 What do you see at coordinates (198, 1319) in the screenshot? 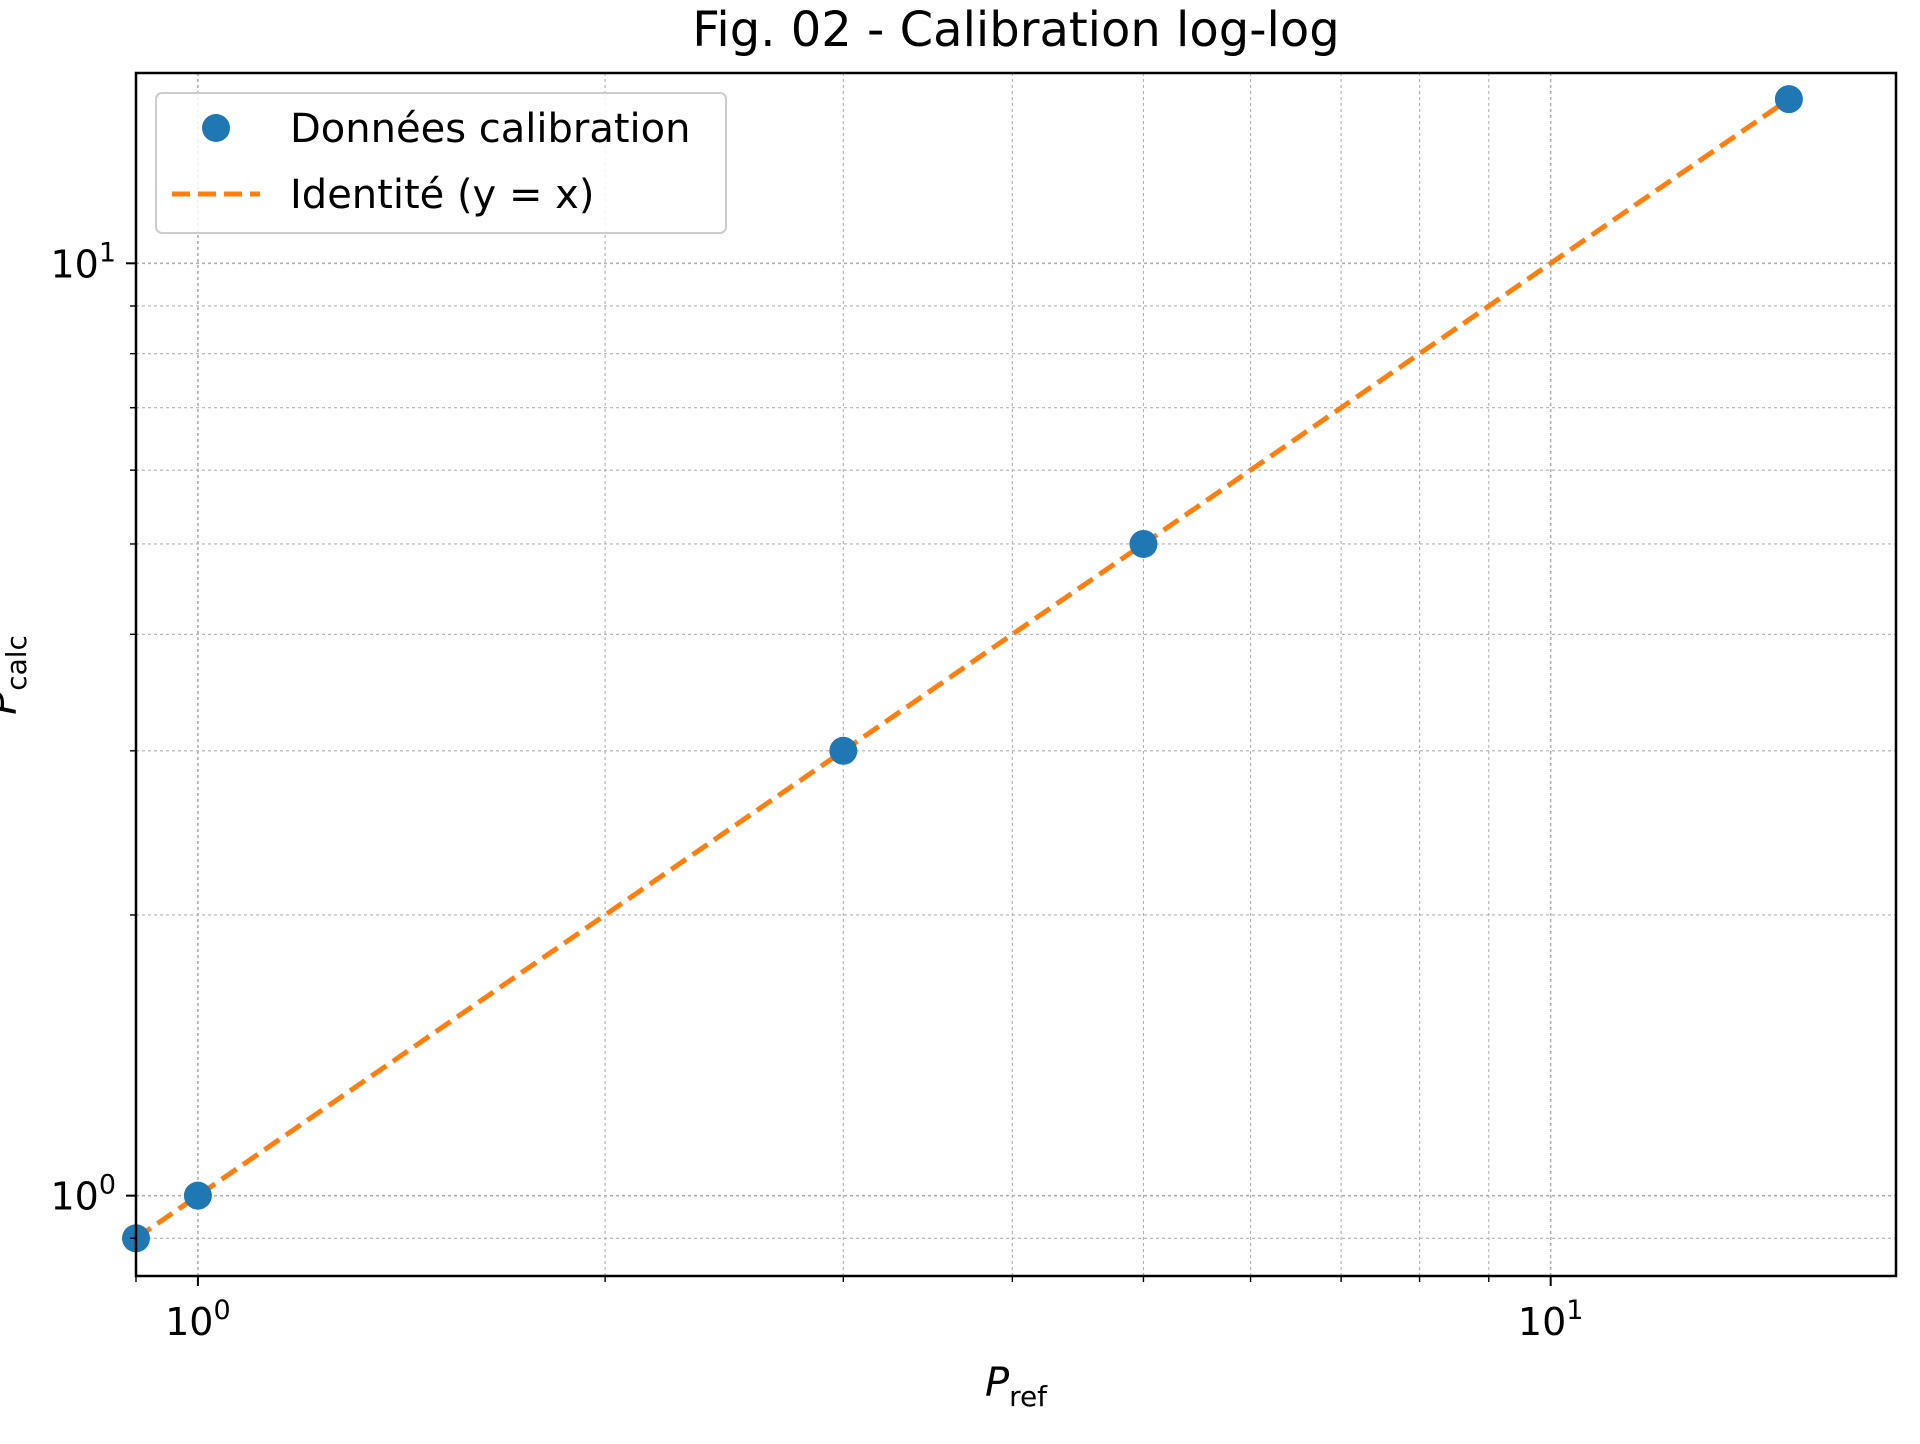
I see `x-tick-label: 100` at bounding box center [198, 1319].